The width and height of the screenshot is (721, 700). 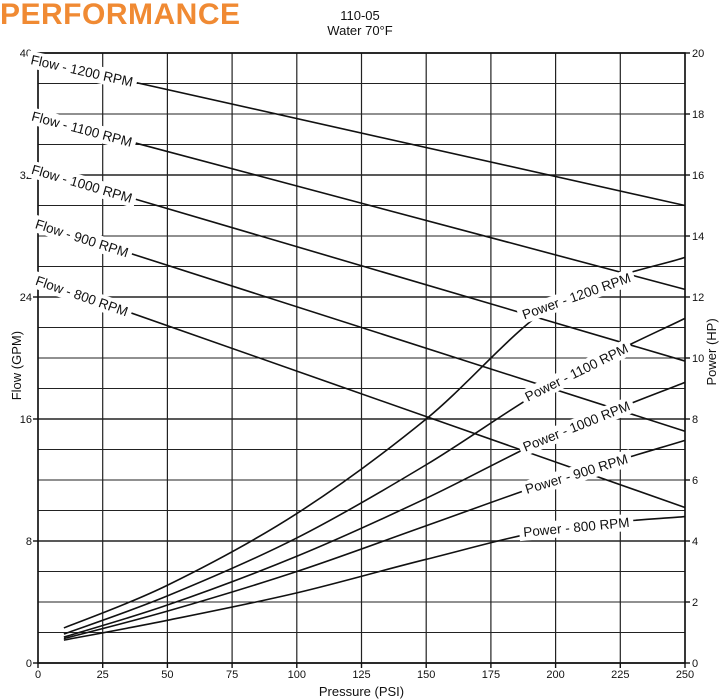 I want to click on x-tick-label: 50, so click(x=167, y=675).